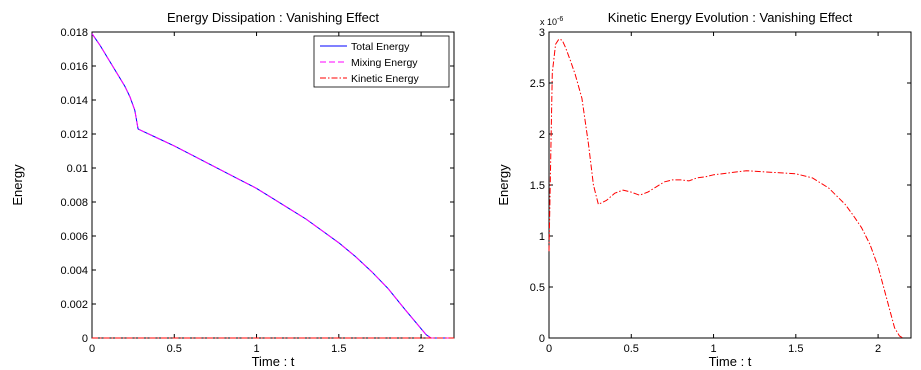  What do you see at coordinates (74, 237) in the screenshot?
I see `y-tick-label: 0.006` at bounding box center [74, 237].